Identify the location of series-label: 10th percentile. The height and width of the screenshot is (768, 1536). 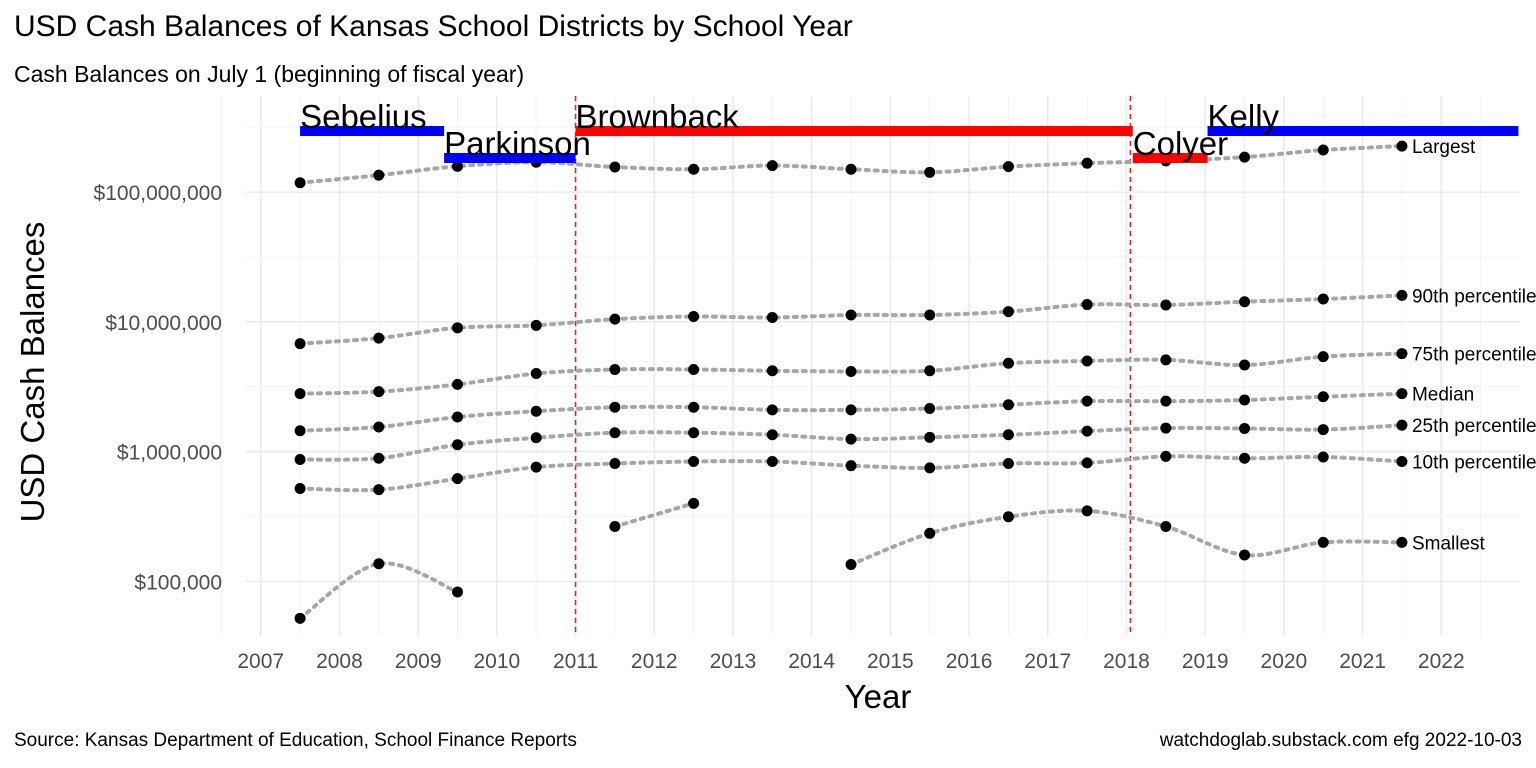
(1474, 462).